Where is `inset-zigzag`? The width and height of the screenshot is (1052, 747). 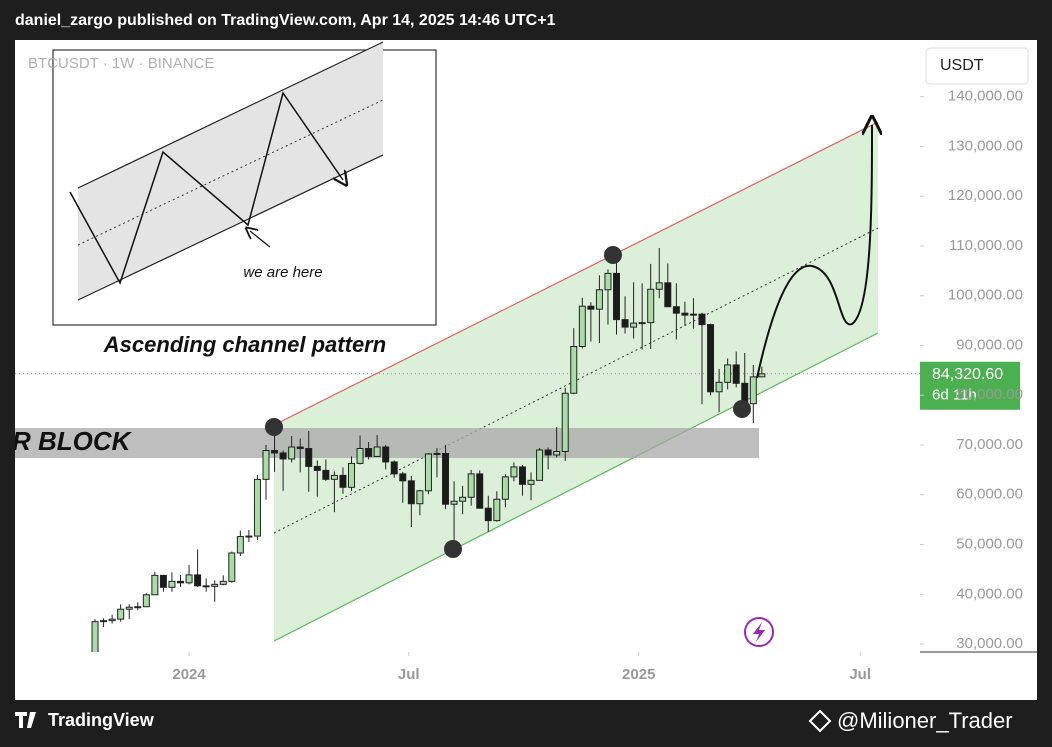 inset-zigzag is located at coordinates (206, 188).